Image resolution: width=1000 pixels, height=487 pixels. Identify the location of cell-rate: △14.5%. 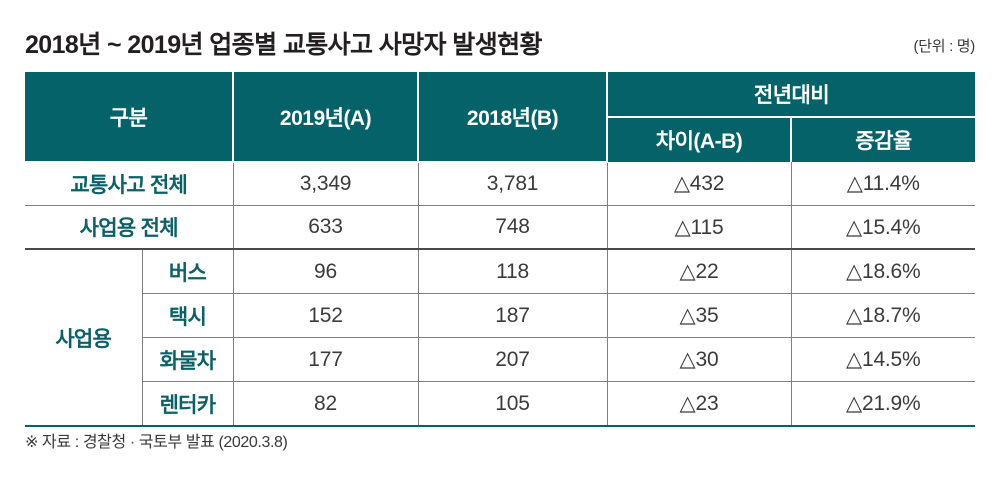
(883, 359).